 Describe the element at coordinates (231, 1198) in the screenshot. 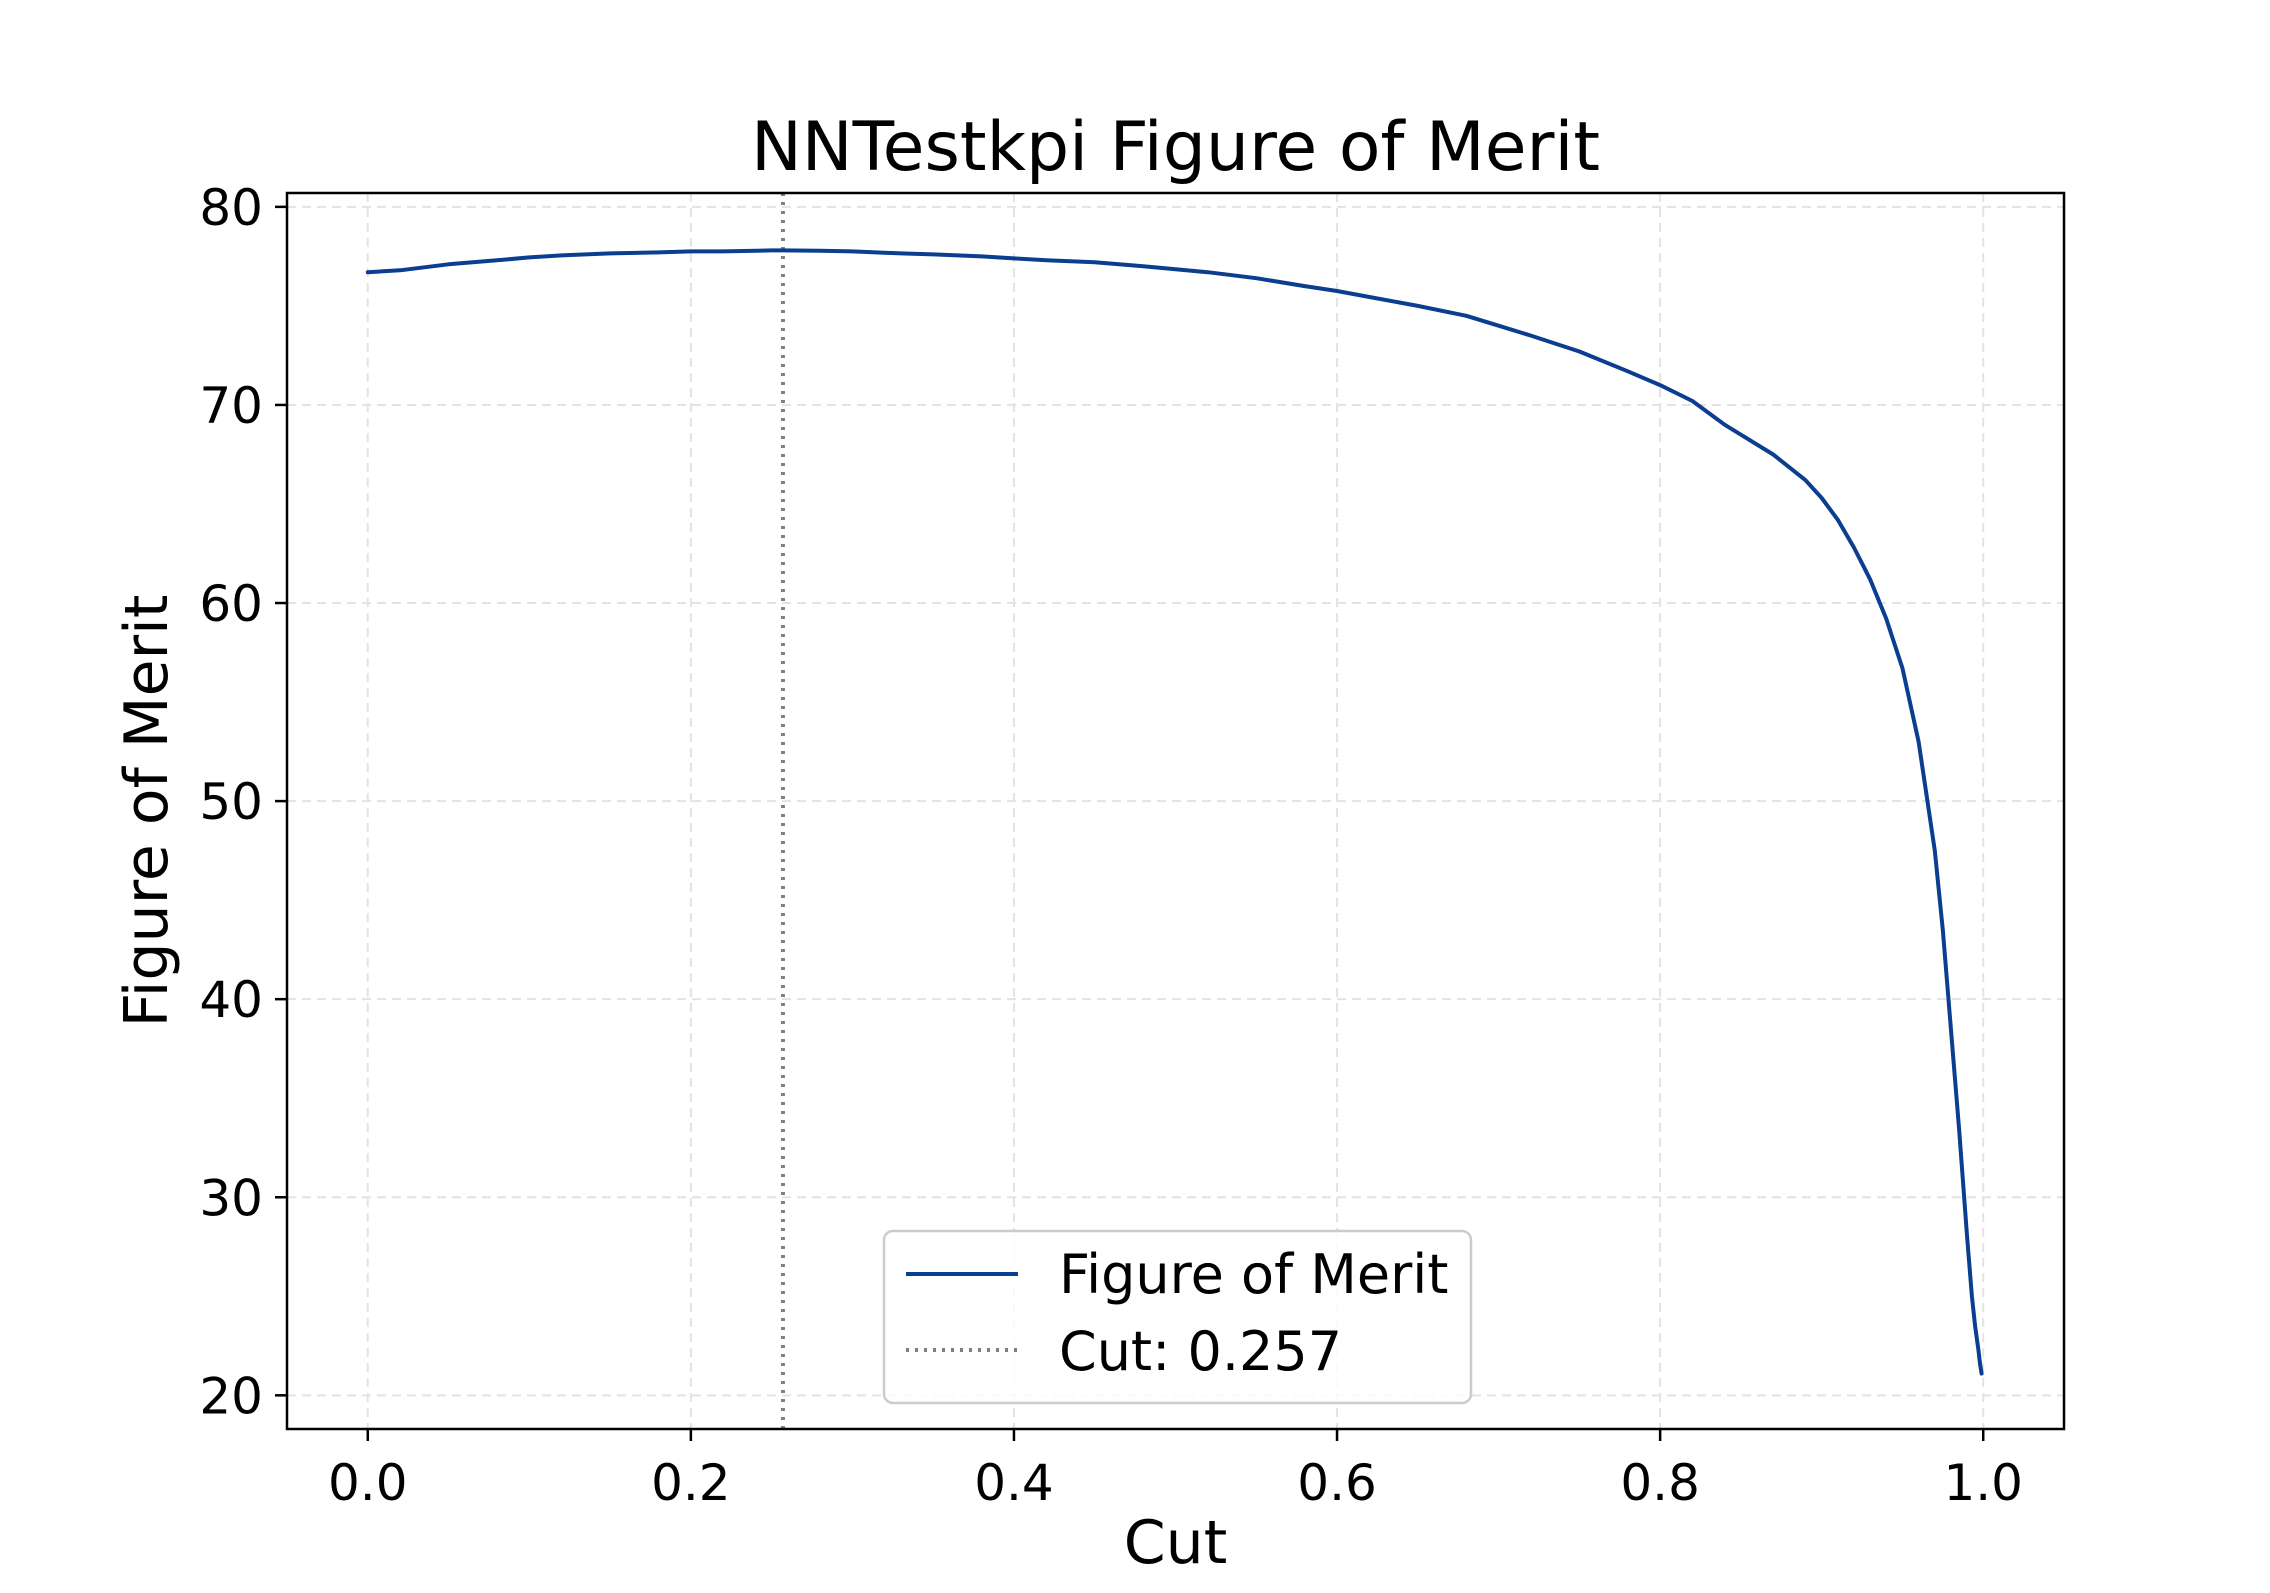

I see `y-tick-label: 30` at that location.